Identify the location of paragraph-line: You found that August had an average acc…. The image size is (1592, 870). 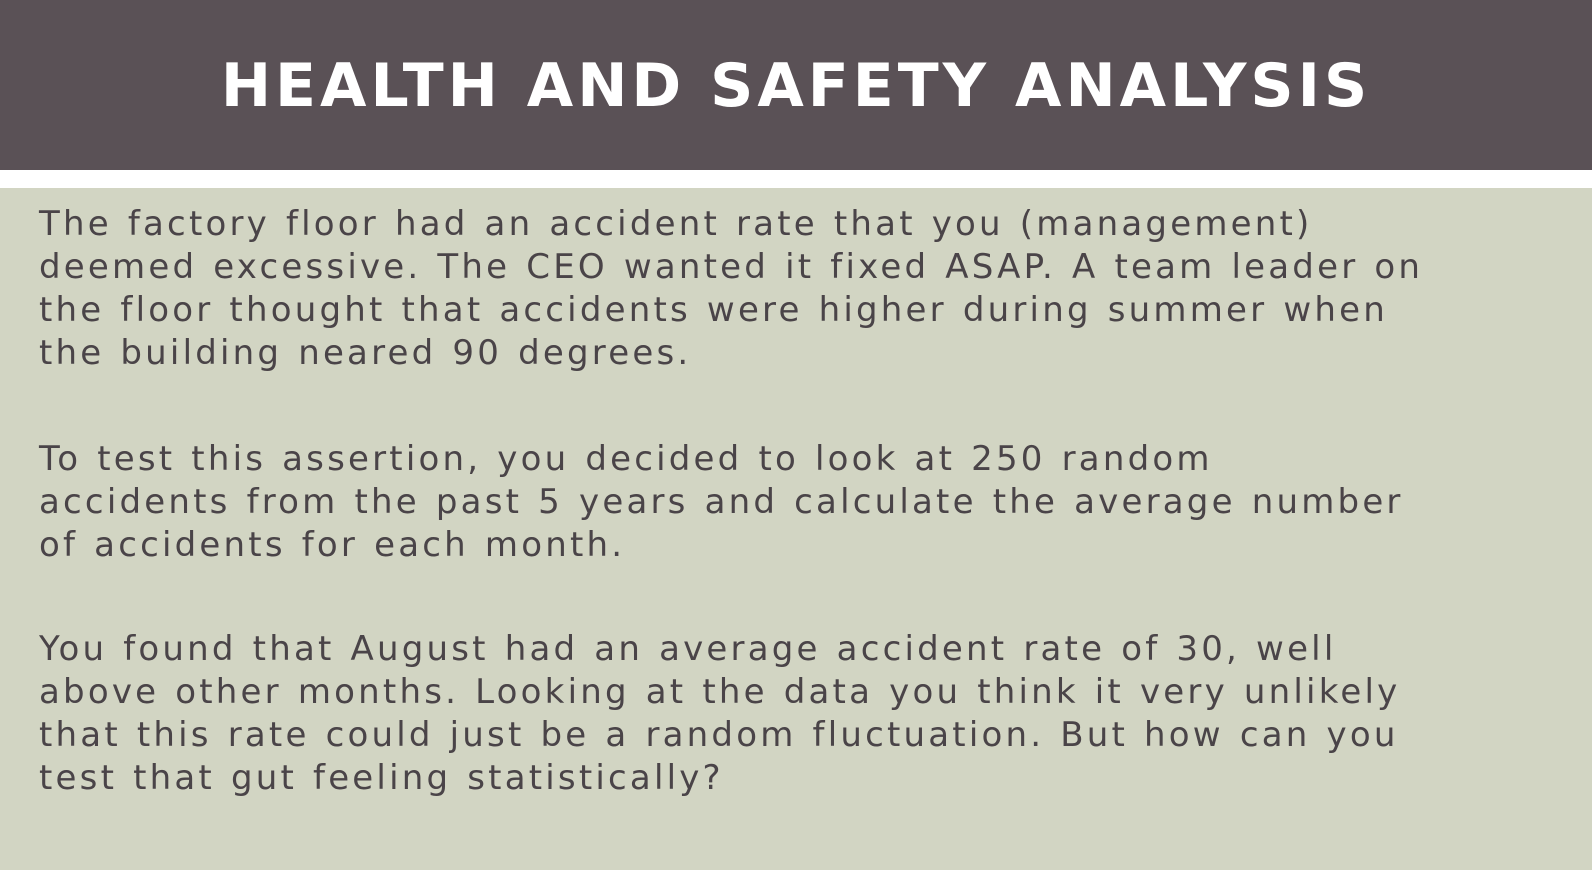
(688, 649).